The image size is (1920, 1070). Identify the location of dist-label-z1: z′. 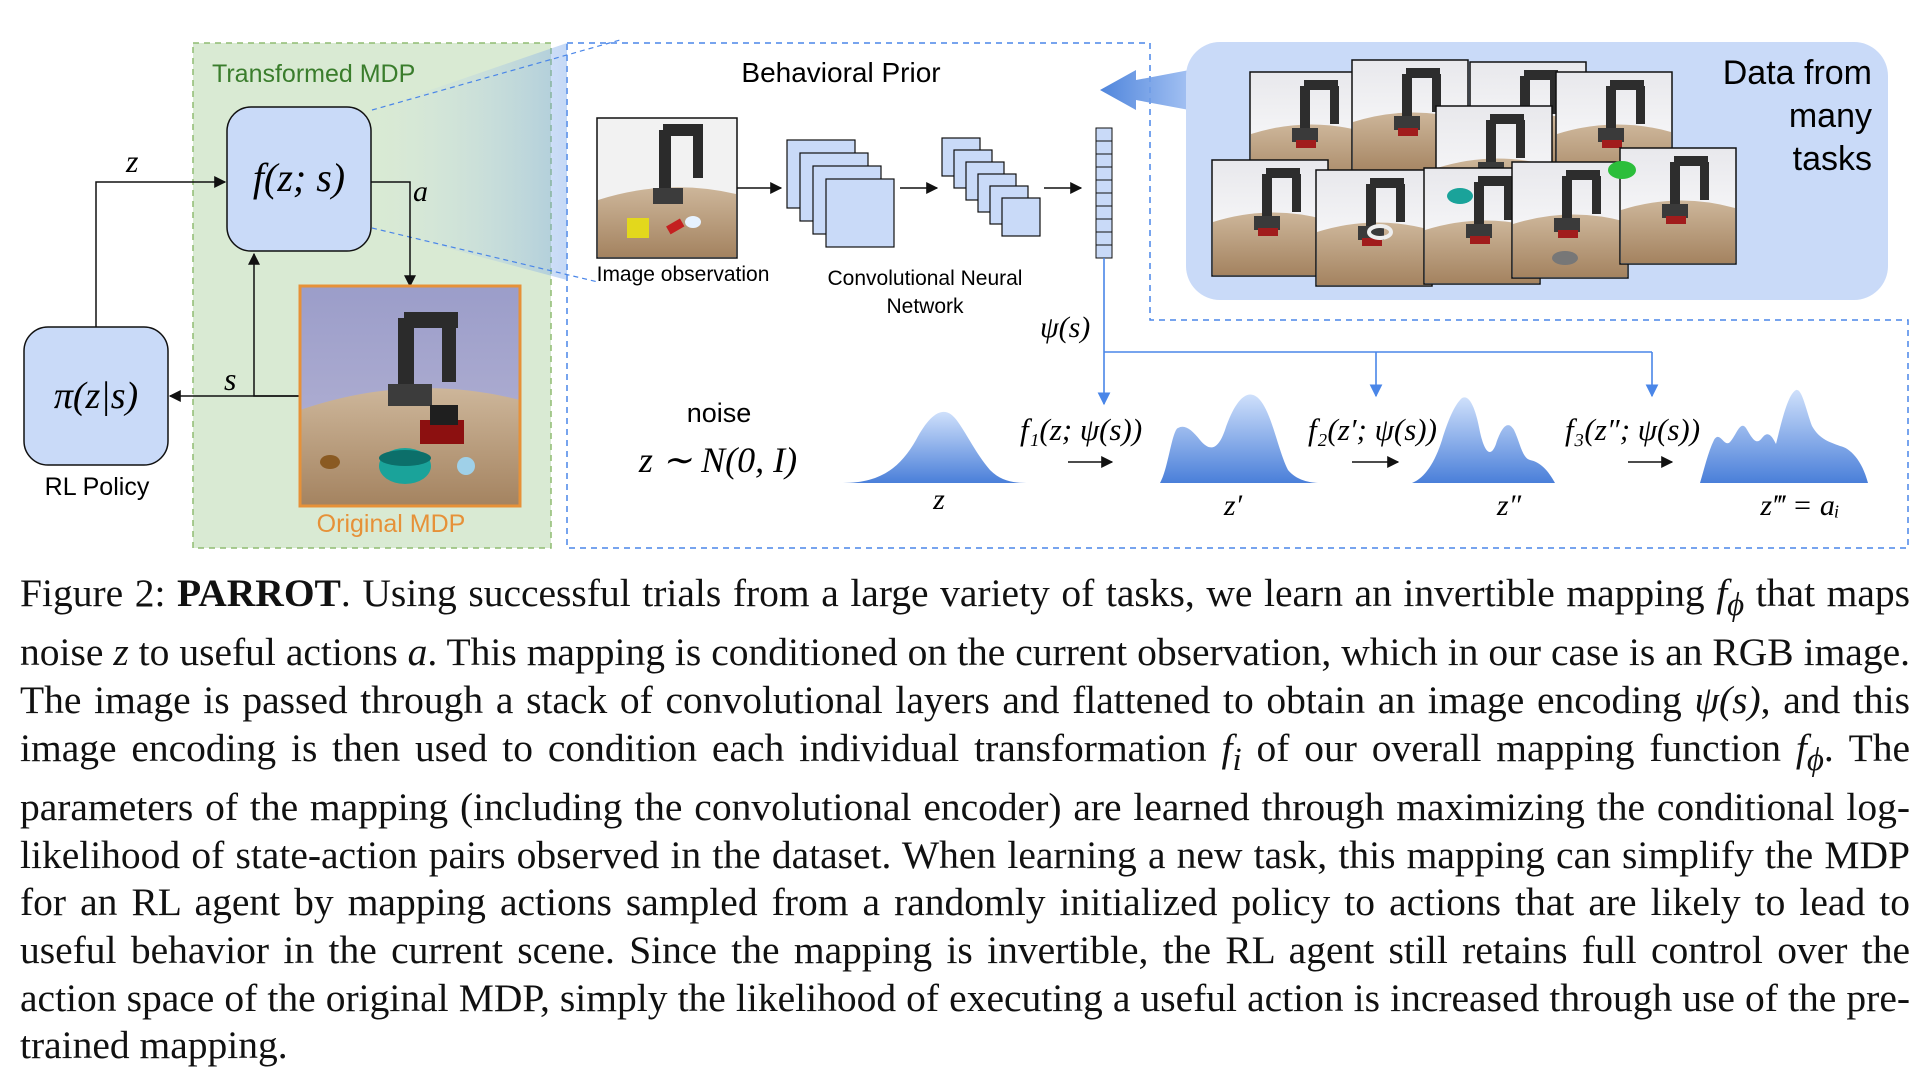
(1233, 505).